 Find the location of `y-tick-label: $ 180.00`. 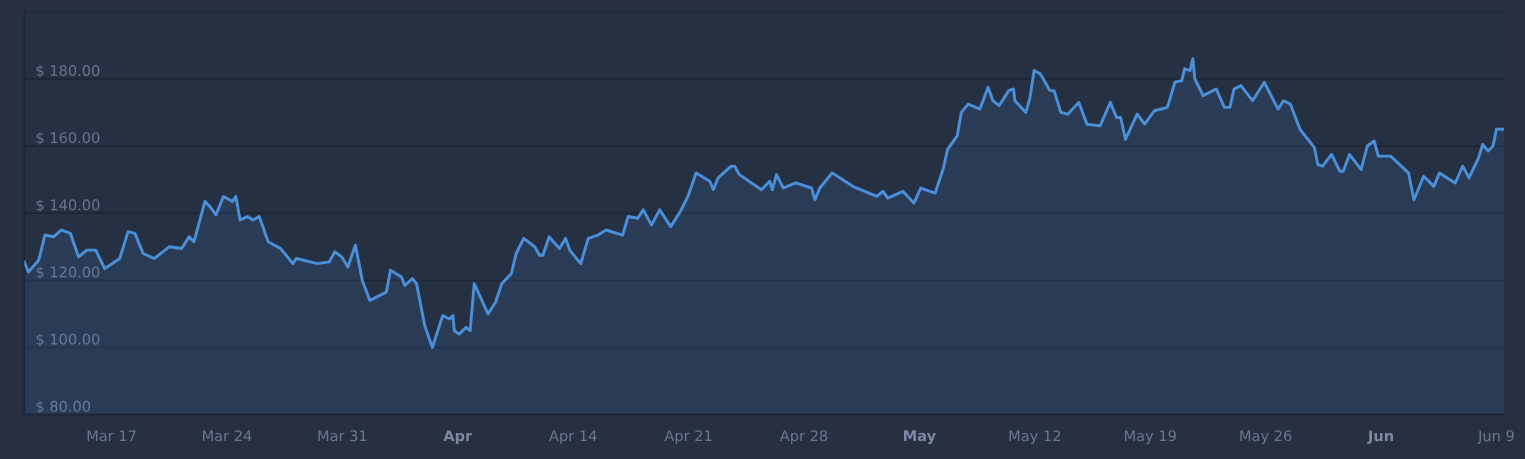

y-tick-label: $ 180.00 is located at coordinates (68, 71).